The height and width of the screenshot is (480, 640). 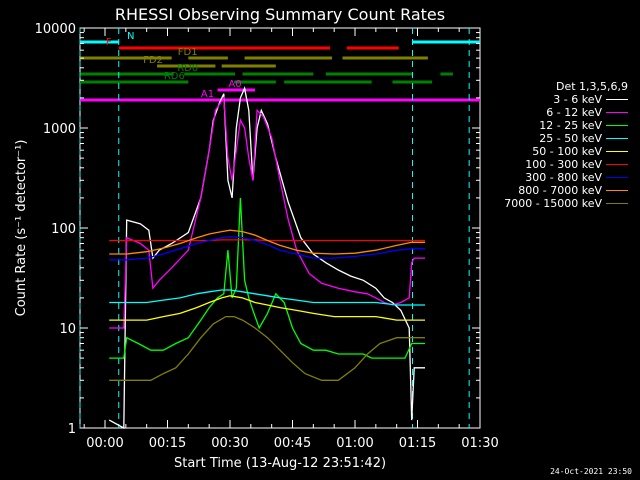 I want to click on x-tick-label: 01:15, so click(x=417, y=443).